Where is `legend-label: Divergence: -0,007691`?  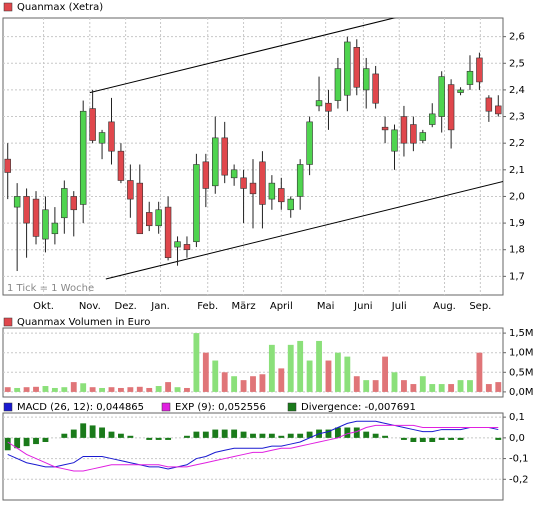 legend-label: Divergence: -0,007691 is located at coordinates (358, 407).